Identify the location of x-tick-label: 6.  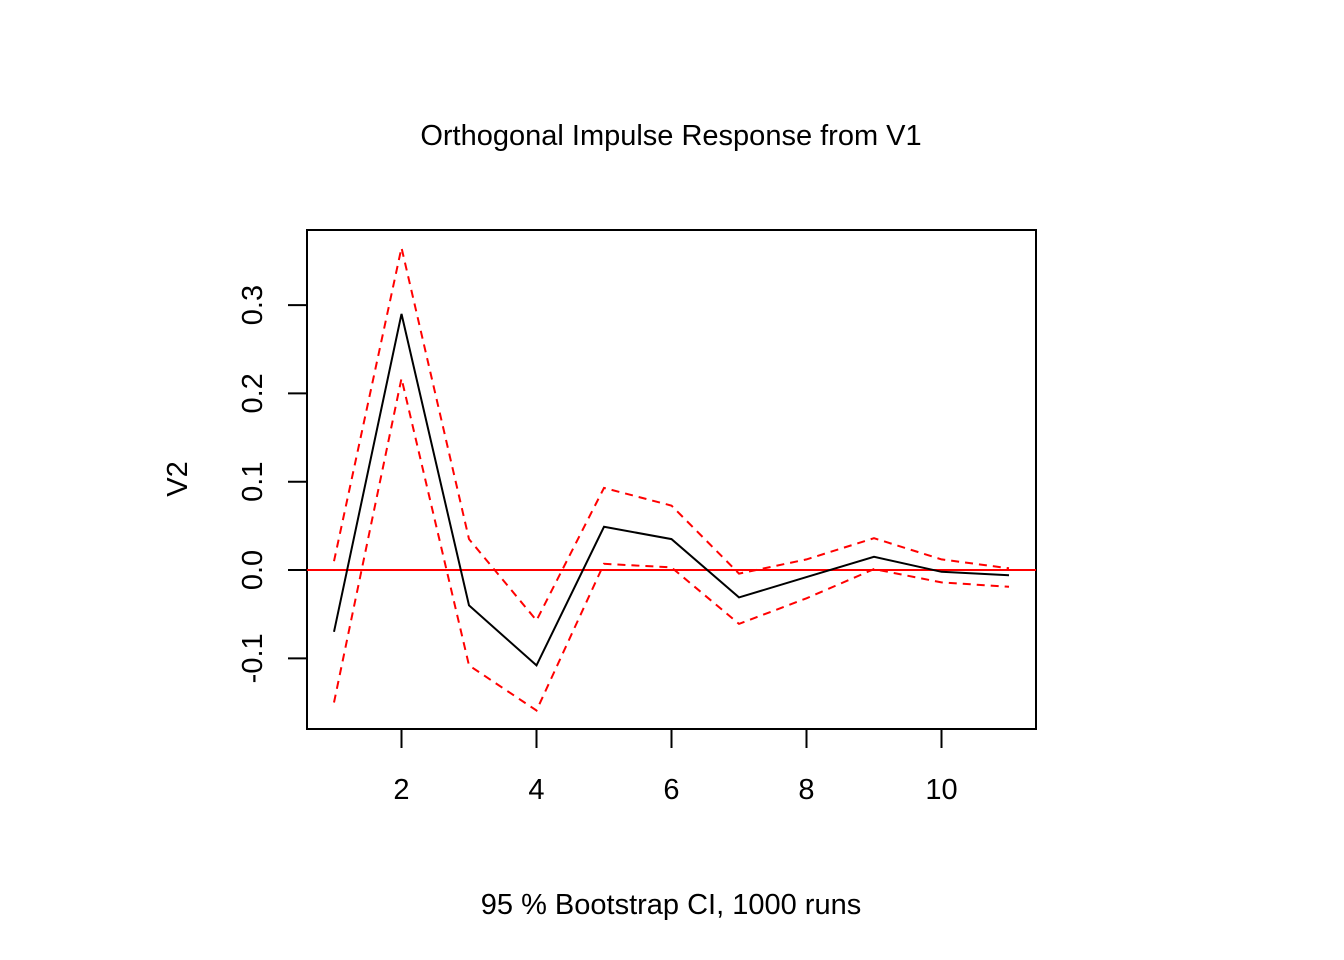
(671, 790).